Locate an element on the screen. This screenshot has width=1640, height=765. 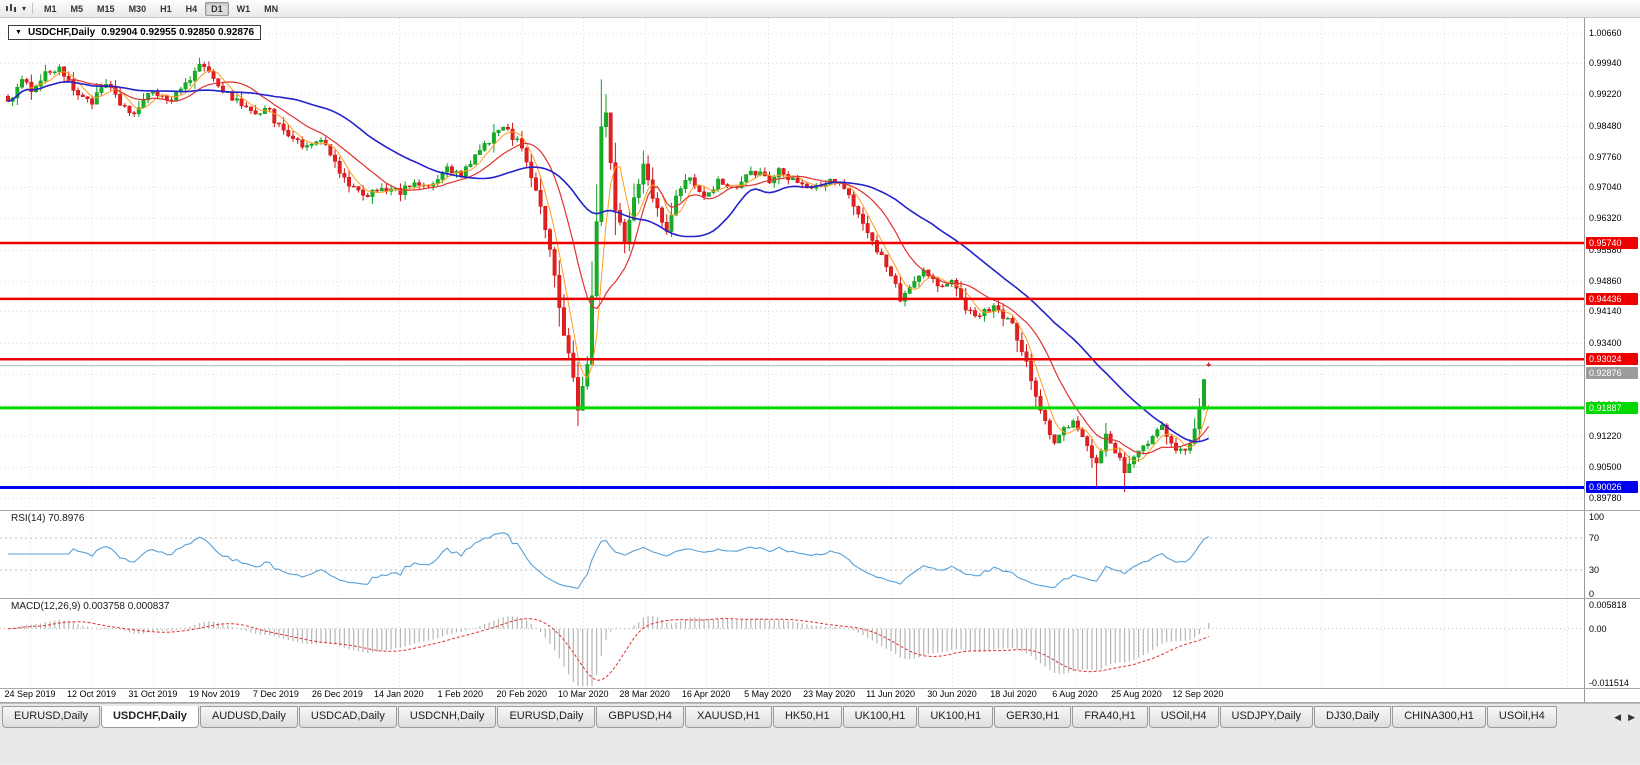
tab-ger30-h1: GER30,H1 is located at coordinates (1033, 717).